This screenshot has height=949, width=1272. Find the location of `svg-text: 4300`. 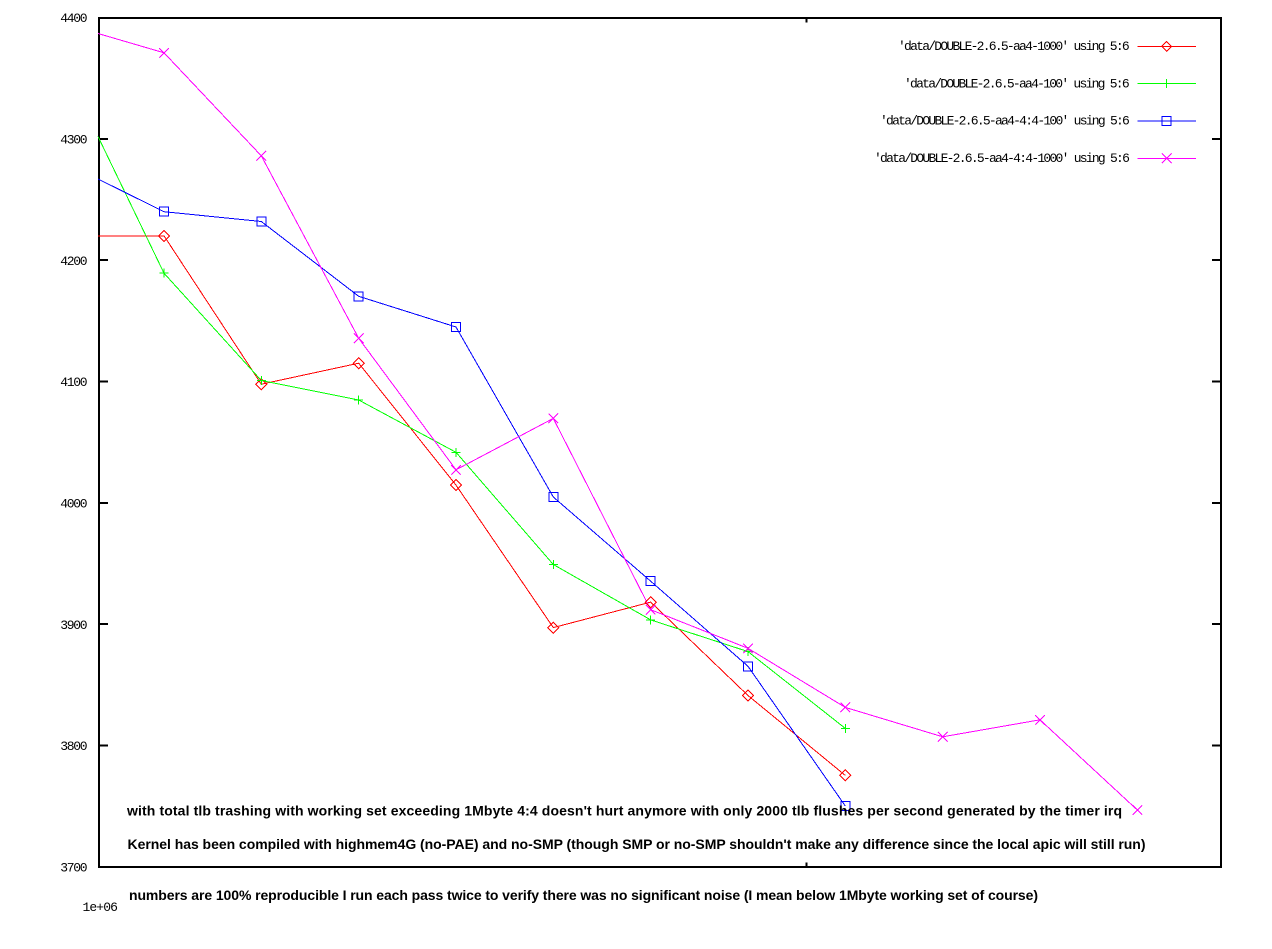

svg-text: 4300 is located at coordinates (73, 140).